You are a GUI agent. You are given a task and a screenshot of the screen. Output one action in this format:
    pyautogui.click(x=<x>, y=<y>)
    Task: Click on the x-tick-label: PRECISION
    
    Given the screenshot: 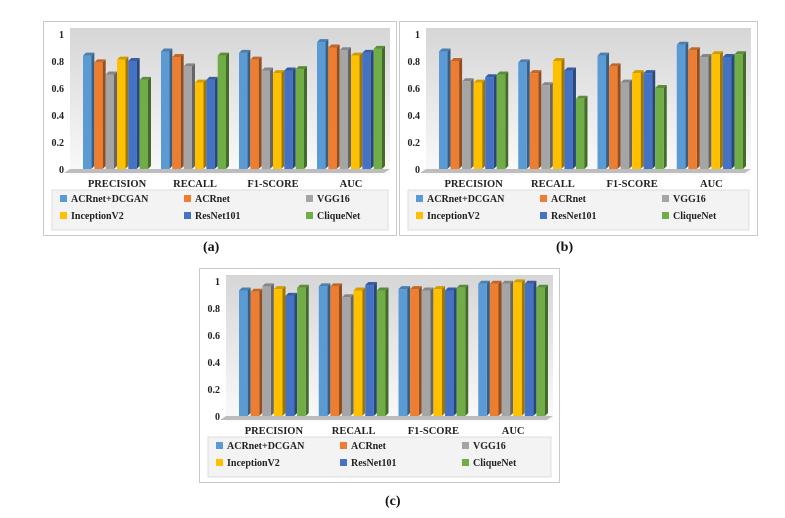 What is the action you would take?
    pyautogui.click(x=117, y=184)
    